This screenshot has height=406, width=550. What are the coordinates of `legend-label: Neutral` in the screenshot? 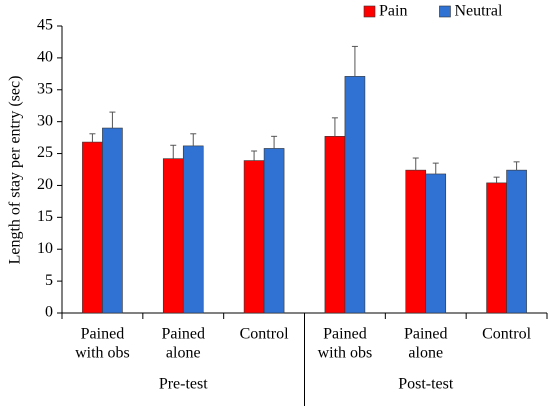 It's located at (478, 11).